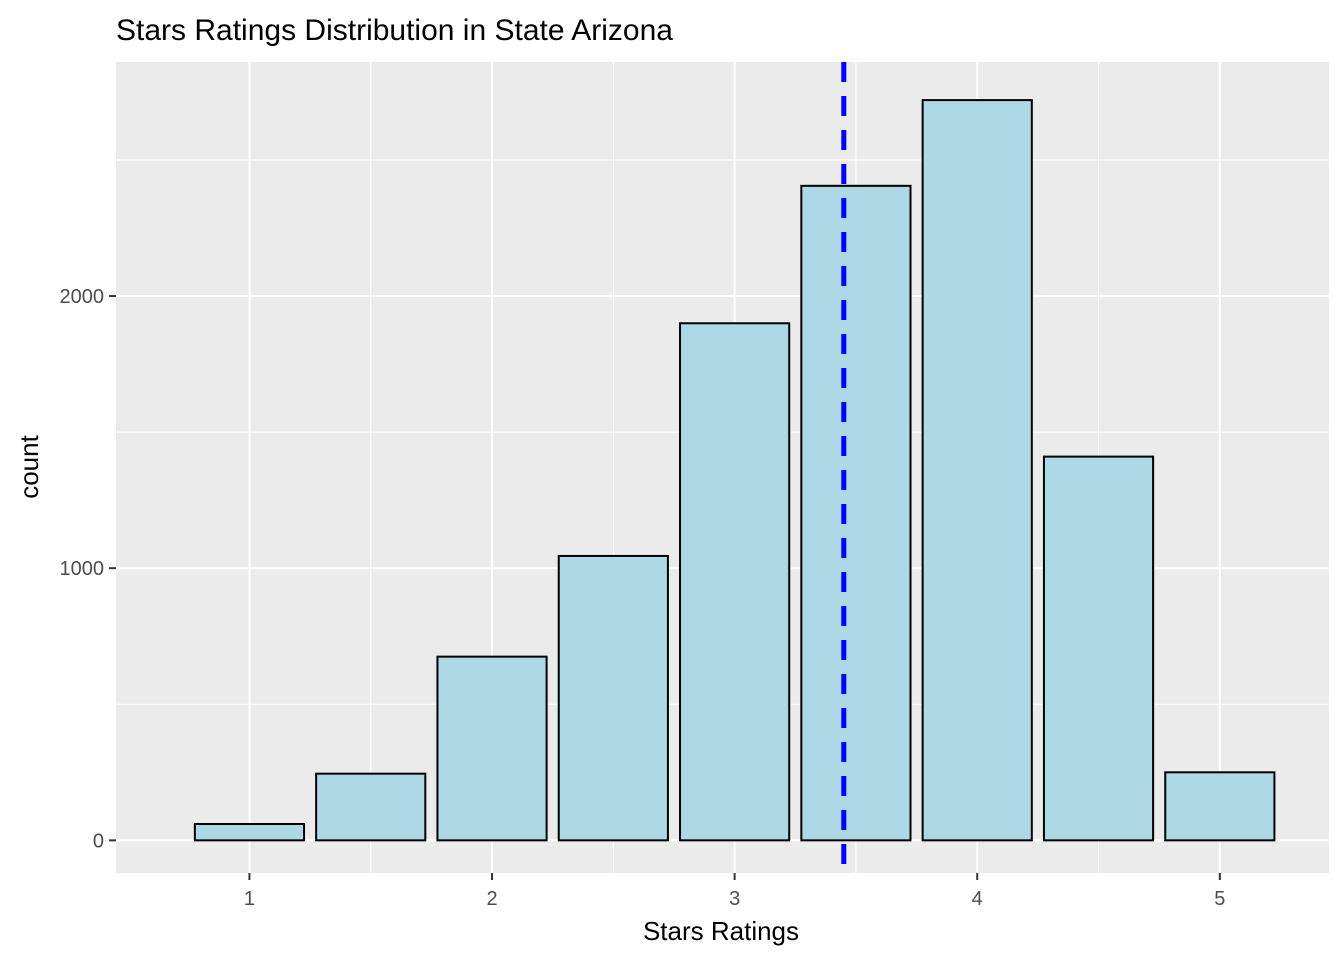 Image resolution: width=1344 pixels, height=965 pixels. Describe the element at coordinates (29, 466) in the screenshot. I see `y-axis-title: count` at that location.